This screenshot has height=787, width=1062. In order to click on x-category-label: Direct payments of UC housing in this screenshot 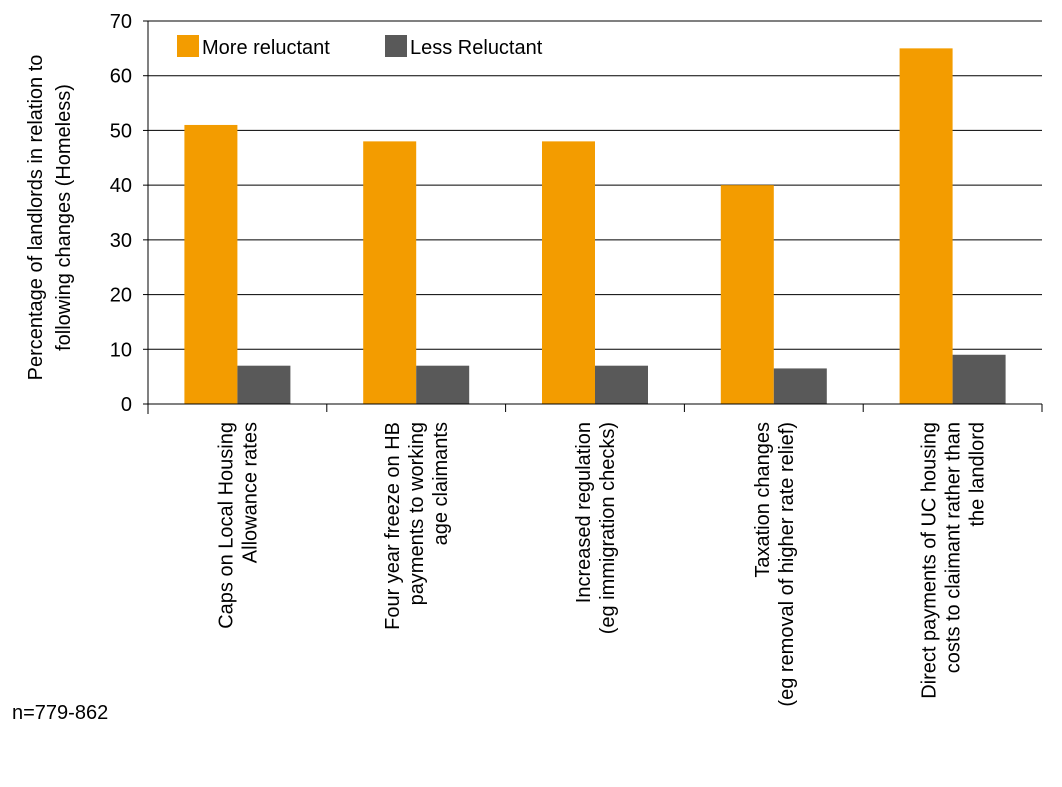, I will do `click(930, 560)`.